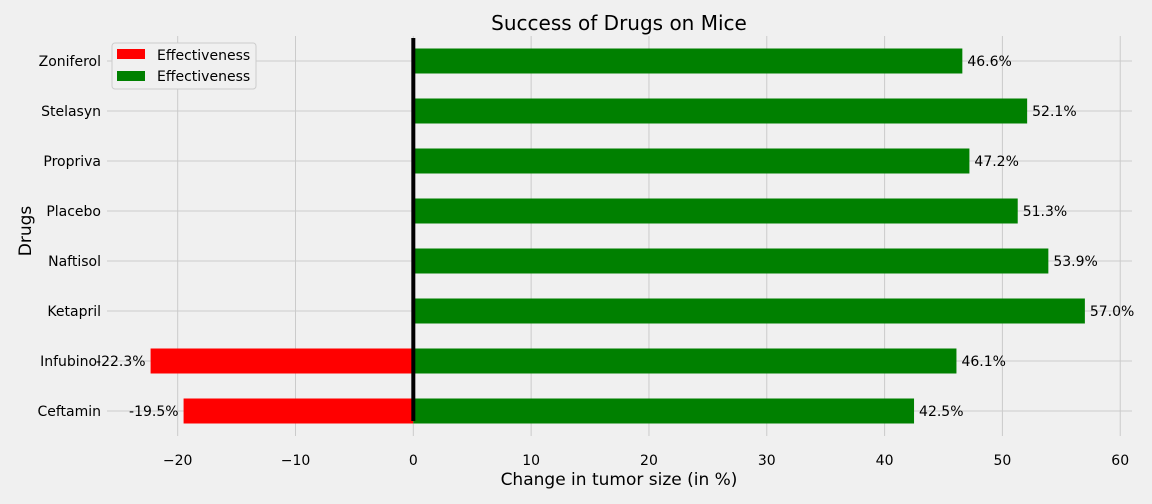 The height and width of the screenshot is (504, 1152). What do you see at coordinates (941, 412) in the screenshot?
I see `data-label: 42.5%` at bounding box center [941, 412].